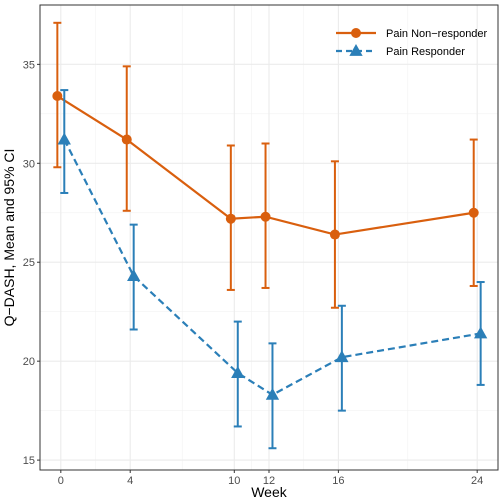  What do you see at coordinates (425, 52) in the screenshot?
I see `legend-label: Pain Responder` at bounding box center [425, 52].